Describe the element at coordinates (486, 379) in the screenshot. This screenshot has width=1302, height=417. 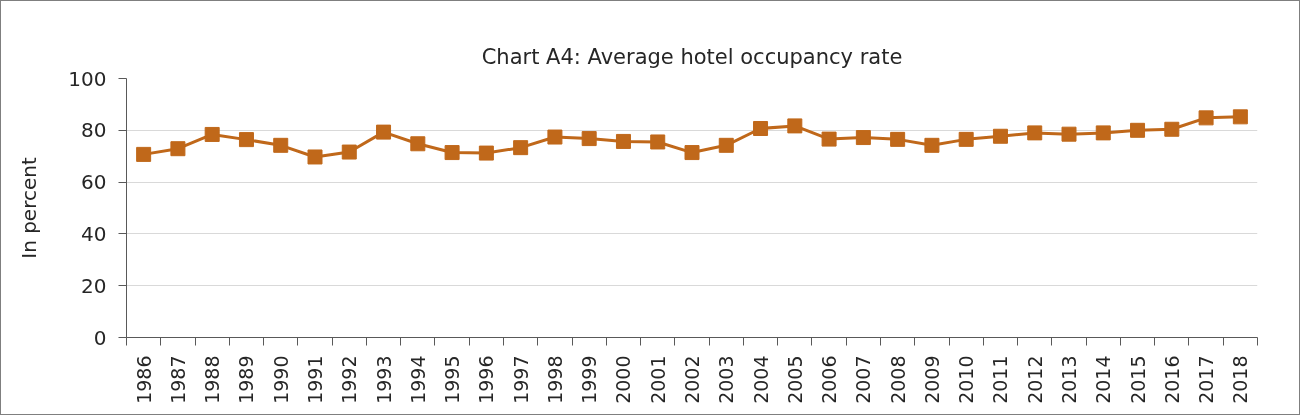
I see `x-tick-label: 1996` at that location.